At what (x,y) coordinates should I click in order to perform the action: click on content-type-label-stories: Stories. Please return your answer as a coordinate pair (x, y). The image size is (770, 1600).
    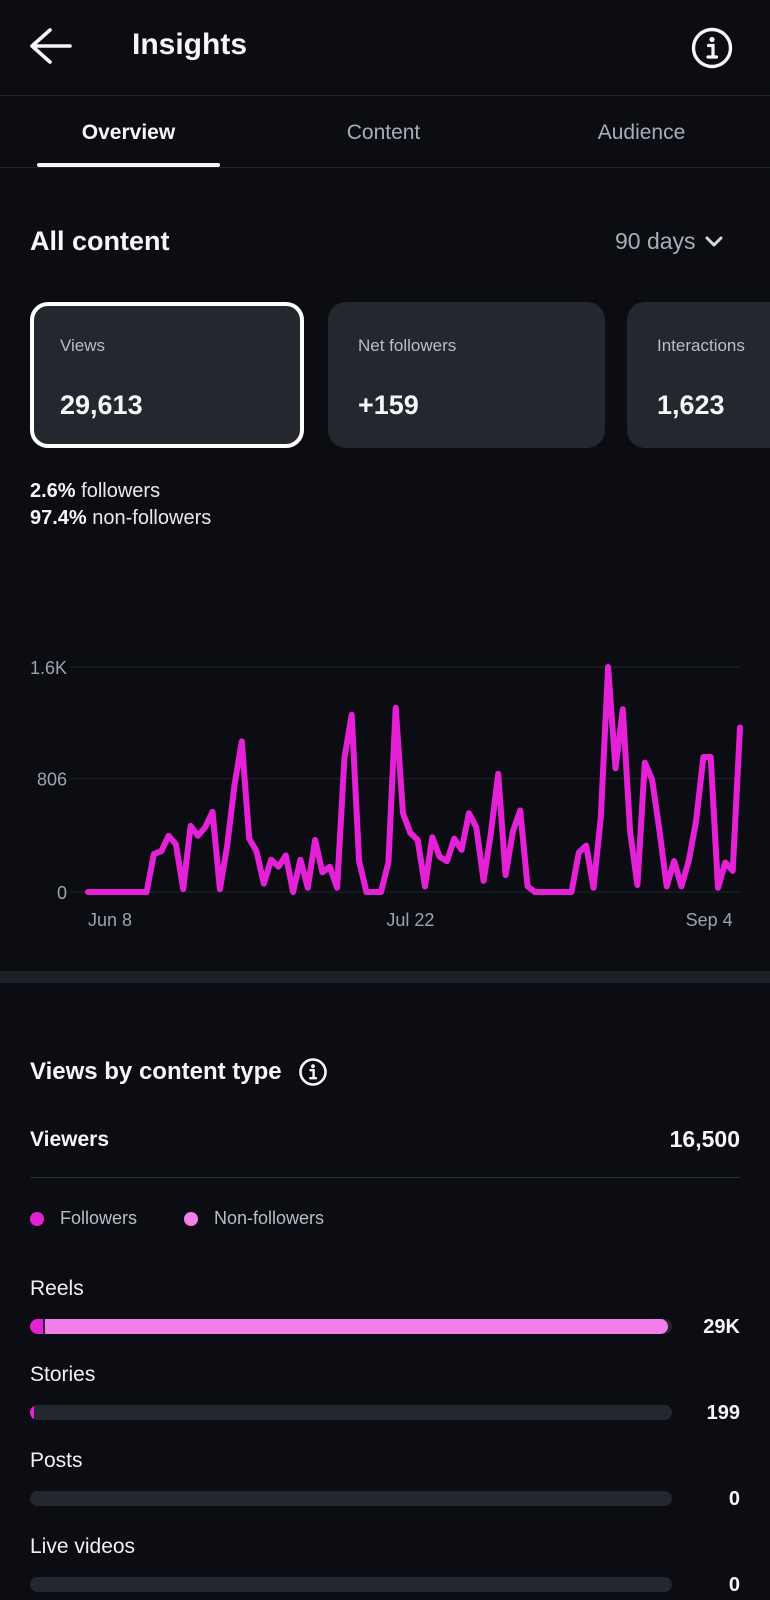
    Looking at the image, I should click on (63, 1374).